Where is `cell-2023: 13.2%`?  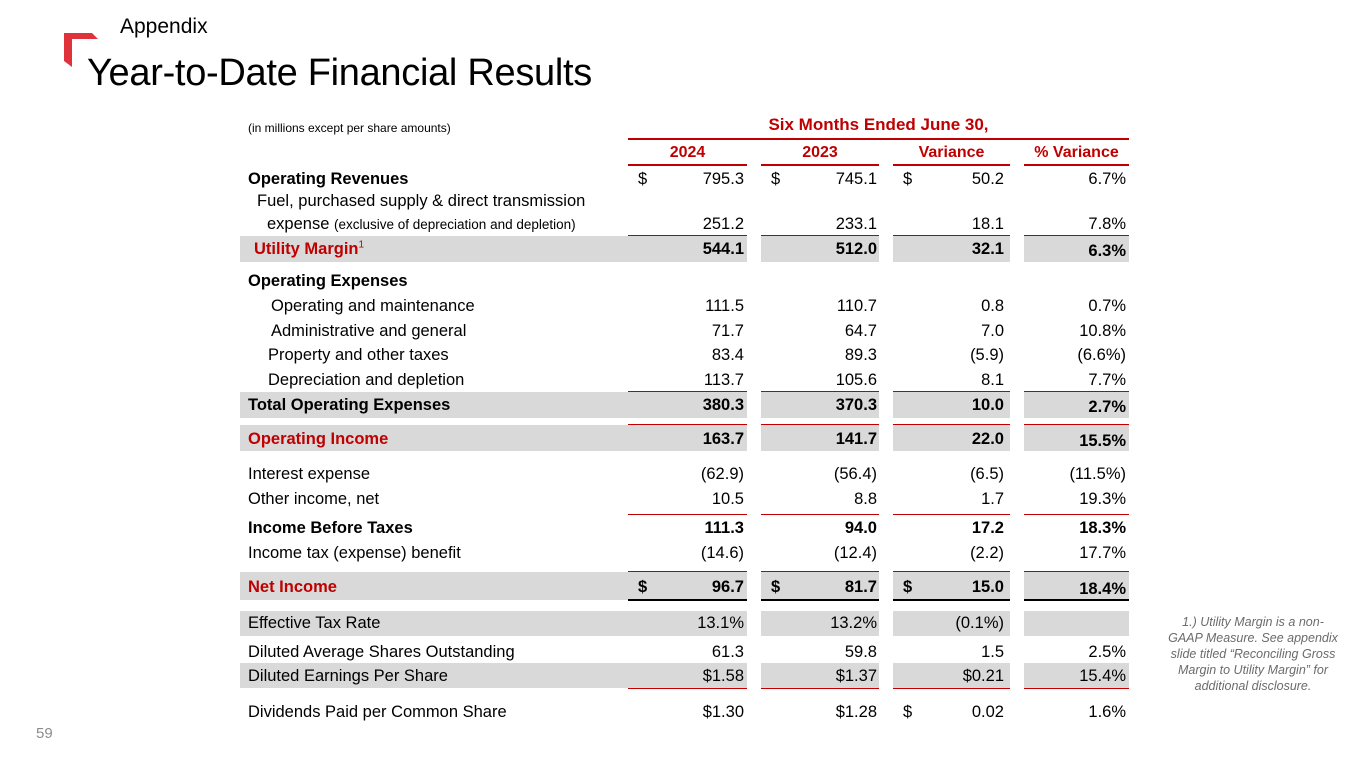
cell-2023: 13.2% is located at coordinates (853, 623).